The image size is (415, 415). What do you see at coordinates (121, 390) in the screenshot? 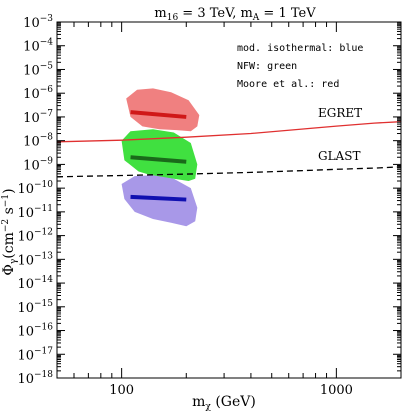
I see `x-tick-label: 100` at bounding box center [121, 390].